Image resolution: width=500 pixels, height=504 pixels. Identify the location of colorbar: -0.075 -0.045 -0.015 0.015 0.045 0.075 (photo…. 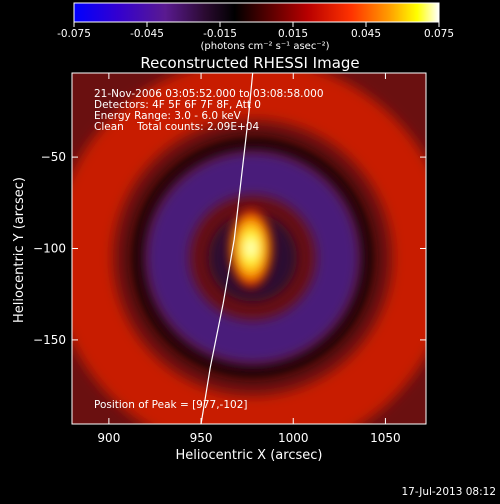
(255, 27).